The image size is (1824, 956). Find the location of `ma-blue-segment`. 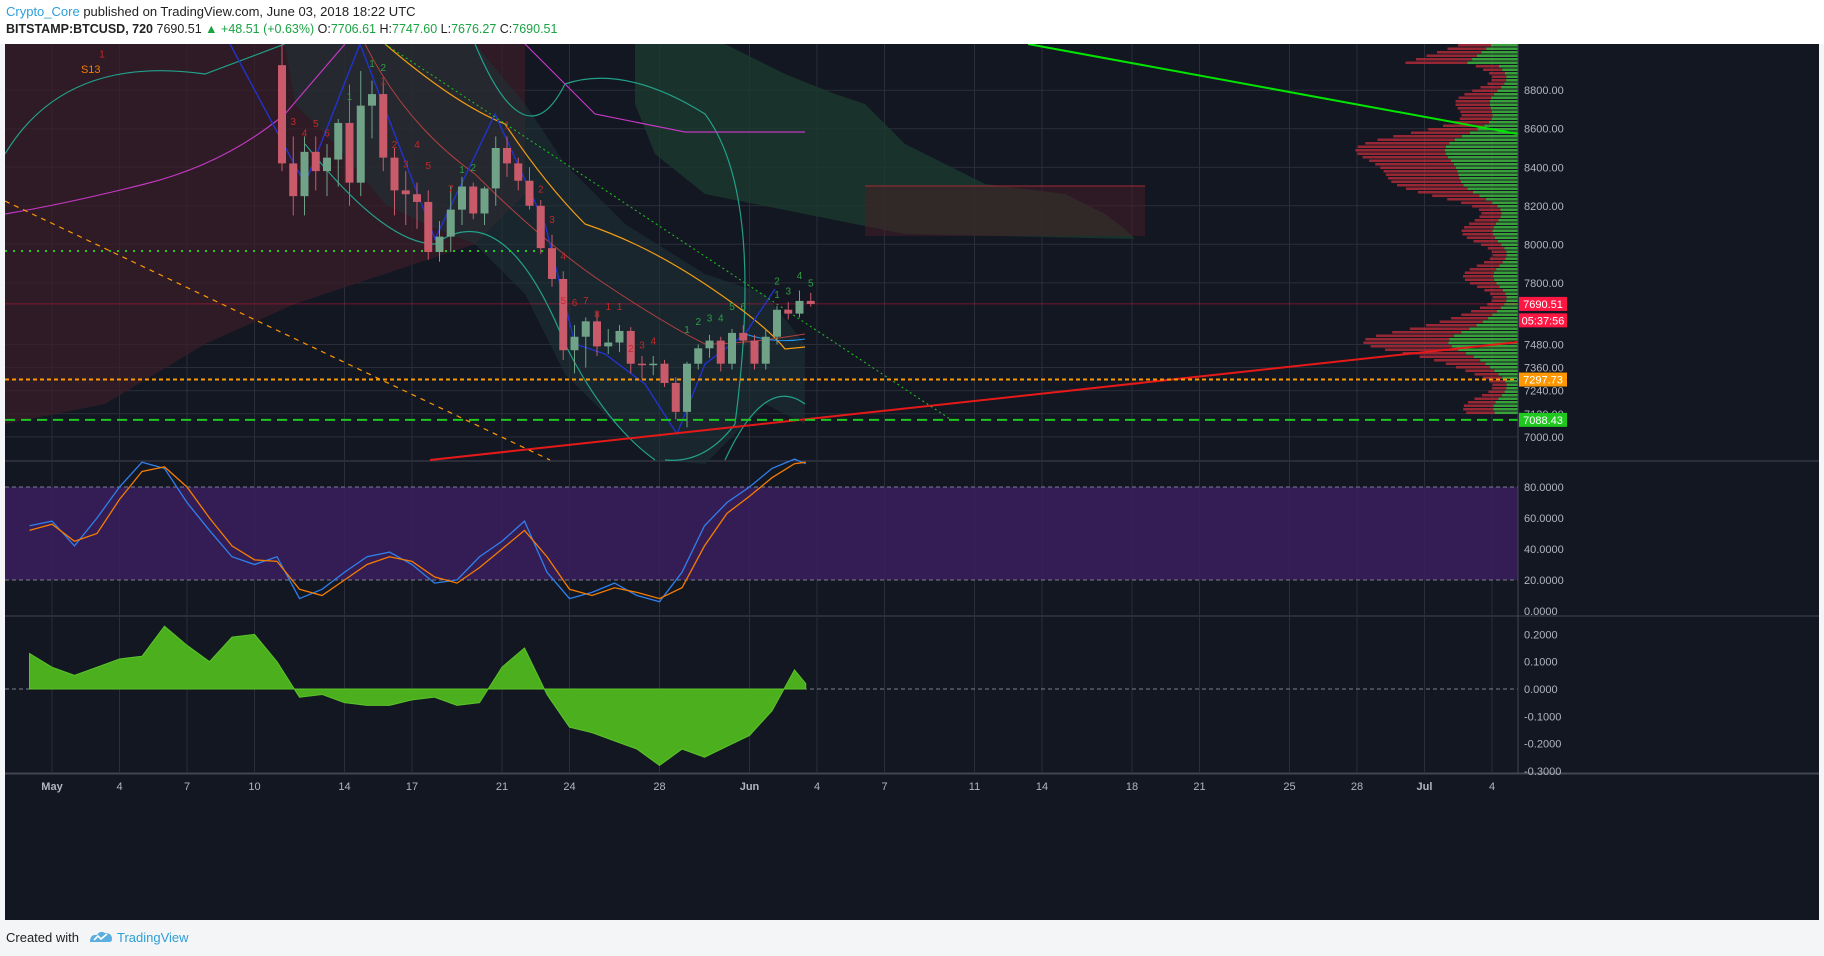

ma-blue-segment is located at coordinates (775, 337).